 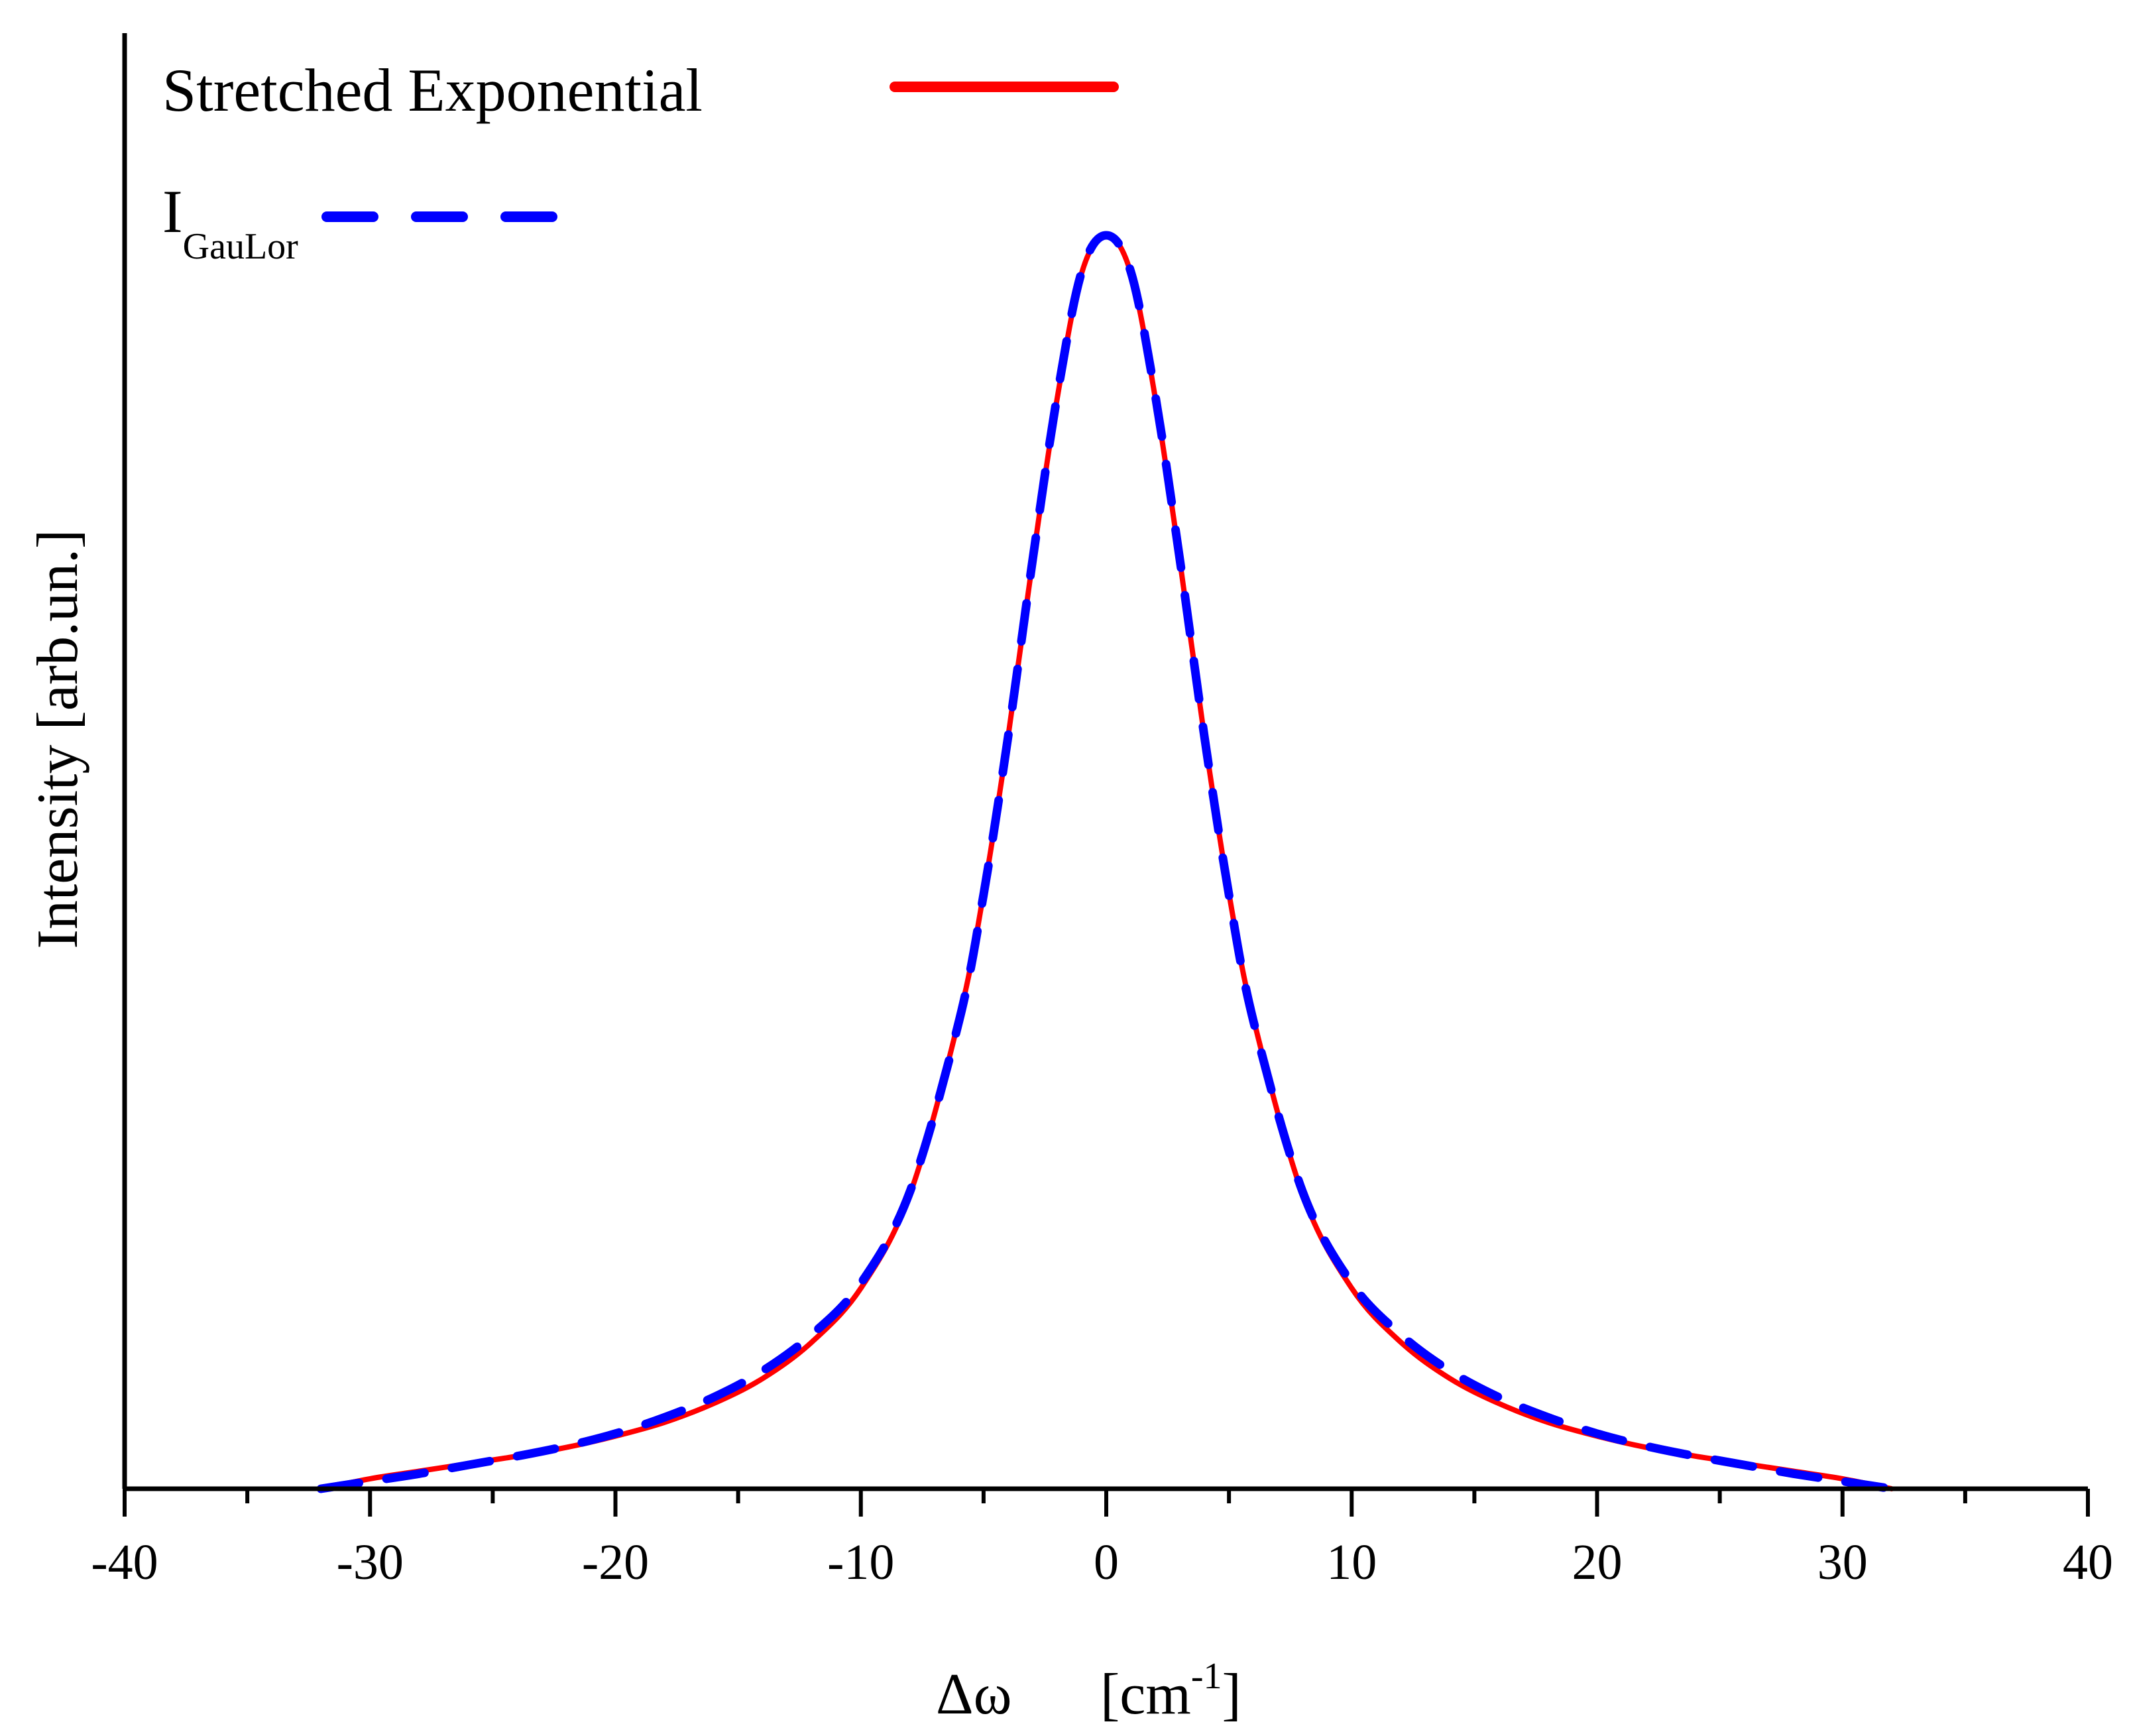 What do you see at coordinates (640, 161) in the screenshot?
I see `legend: Stretched Exponential IGauLor` at bounding box center [640, 161].